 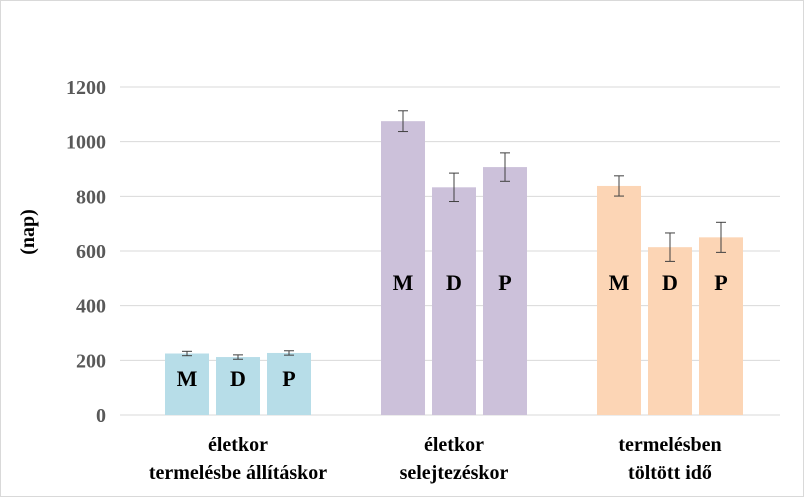 I want to click on bar-label-M-0: M, so click(x=187, y=378).